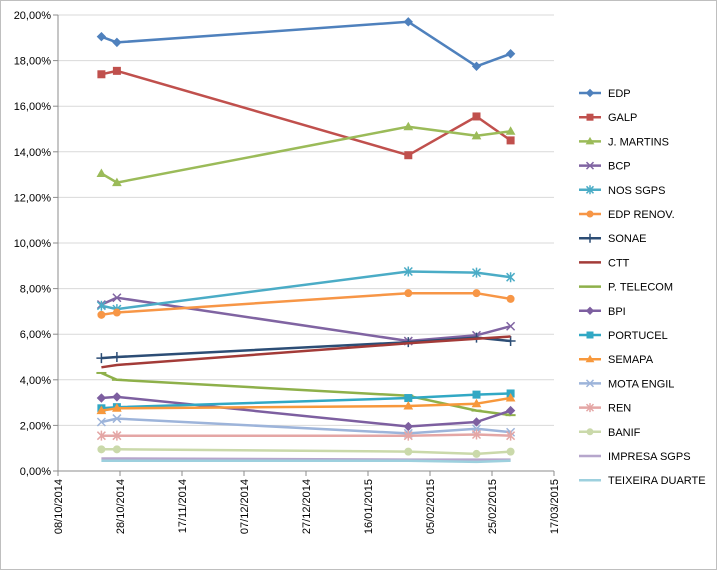 The height and width of the screenshot is (570, 717). What do you see at coordinates (306, 113) in the screenshot?
I see `series-line-galp` at bounding box center [306, 113].